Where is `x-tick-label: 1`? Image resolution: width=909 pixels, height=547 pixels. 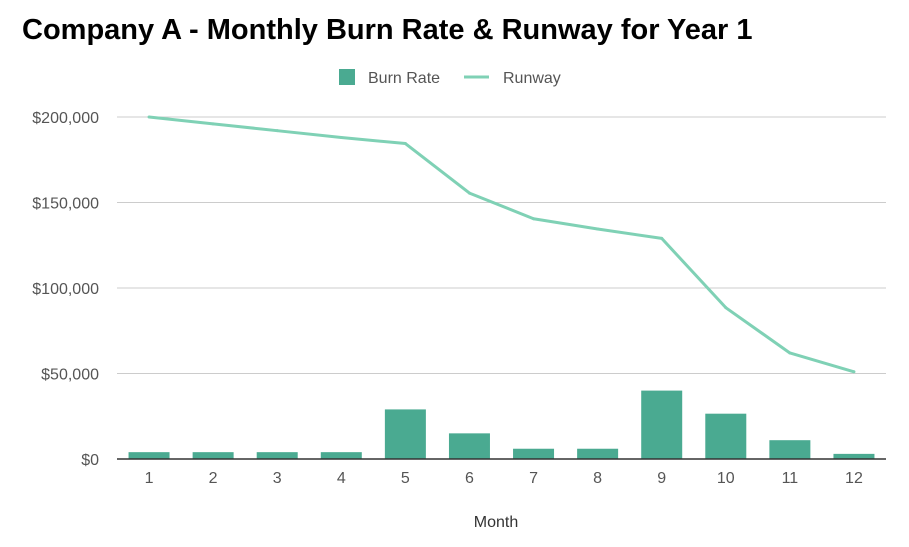
x-tick-label: 1 is located at coordinates (149, 478).